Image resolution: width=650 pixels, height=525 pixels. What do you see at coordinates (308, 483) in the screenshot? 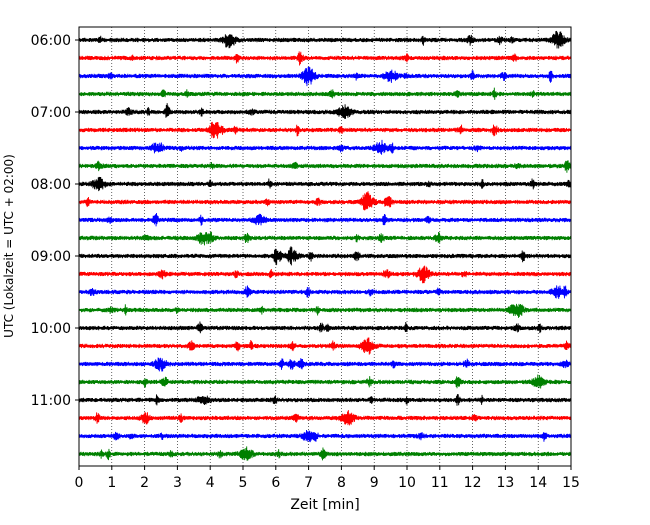
I see `x-tick-label: 7` at bounding box center [308, 483].